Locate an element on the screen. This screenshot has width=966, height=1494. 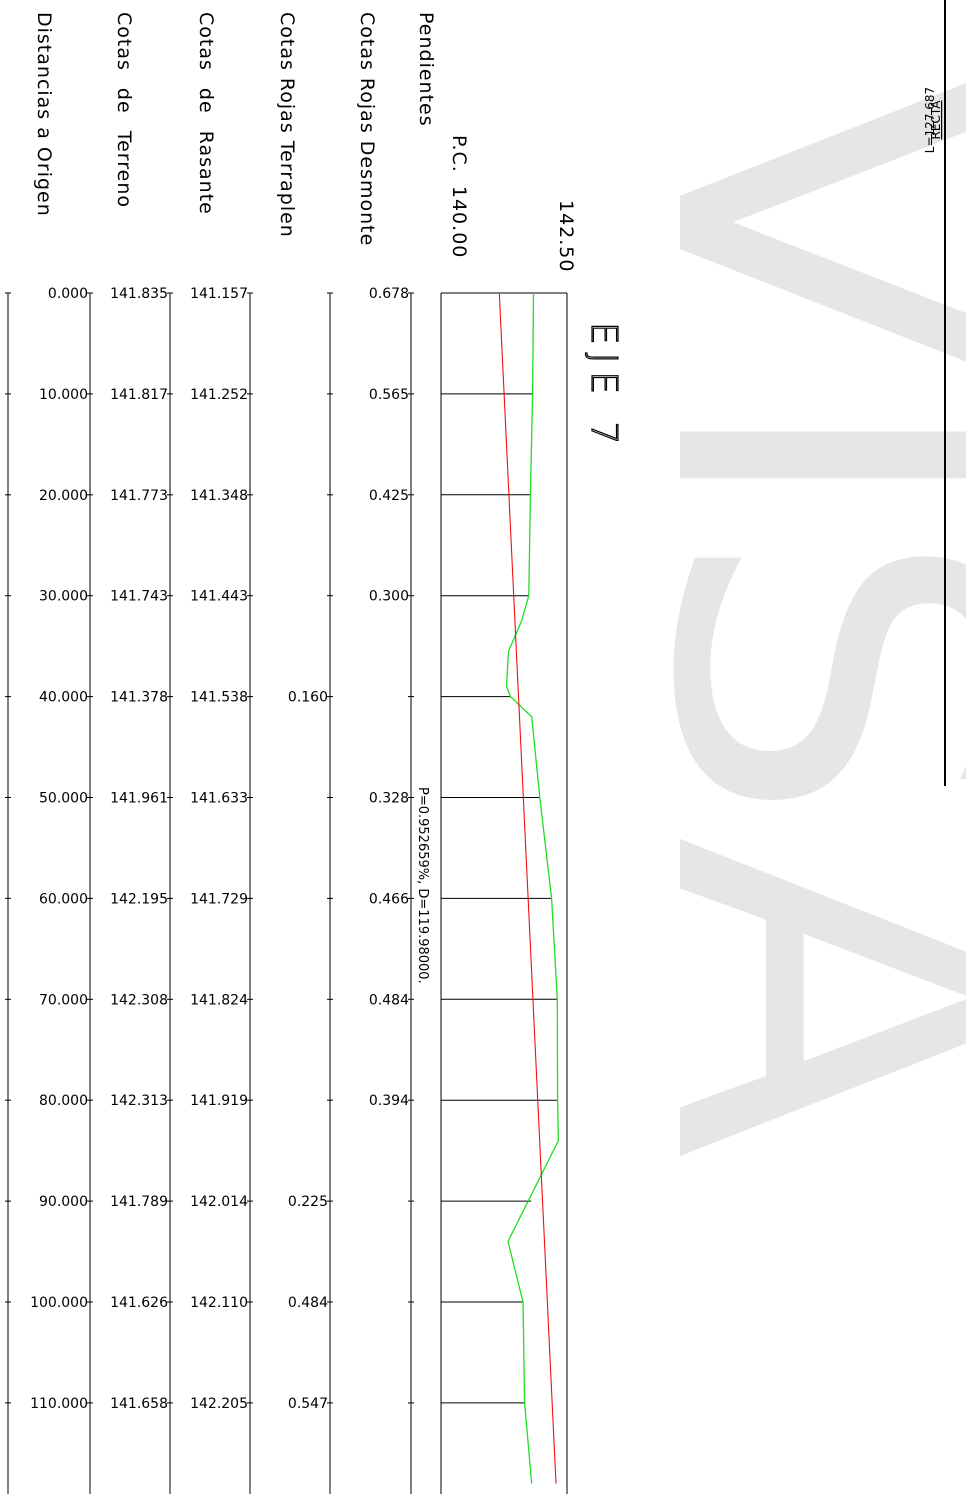
plane-reference-label: P.C. 140.00 is located at coordinates (459, 196).